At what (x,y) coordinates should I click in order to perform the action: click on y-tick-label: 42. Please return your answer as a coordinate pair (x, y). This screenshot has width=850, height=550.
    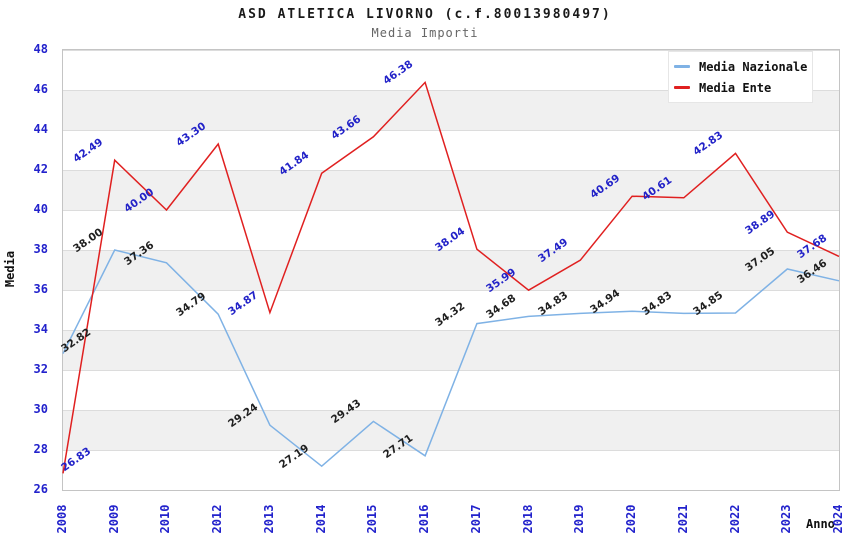
    Looking at the image, I should click on (40, 169).